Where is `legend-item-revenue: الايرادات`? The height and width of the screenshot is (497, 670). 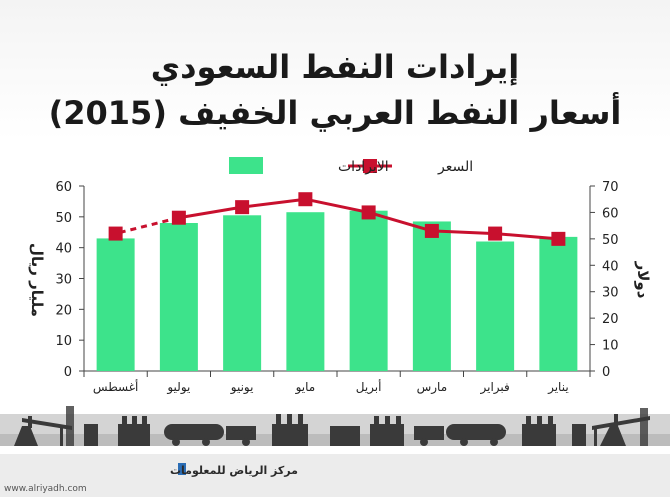
legend-item-revenue: الايرادات is located at coordinates (309, 166).